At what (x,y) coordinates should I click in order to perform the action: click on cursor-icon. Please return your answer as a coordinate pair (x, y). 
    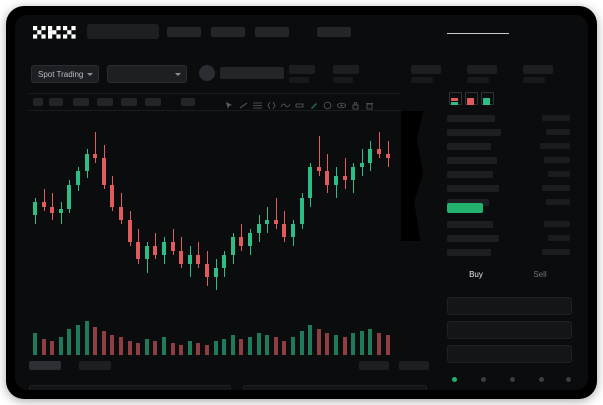
    Looking at the image, I should click on (229, 103).